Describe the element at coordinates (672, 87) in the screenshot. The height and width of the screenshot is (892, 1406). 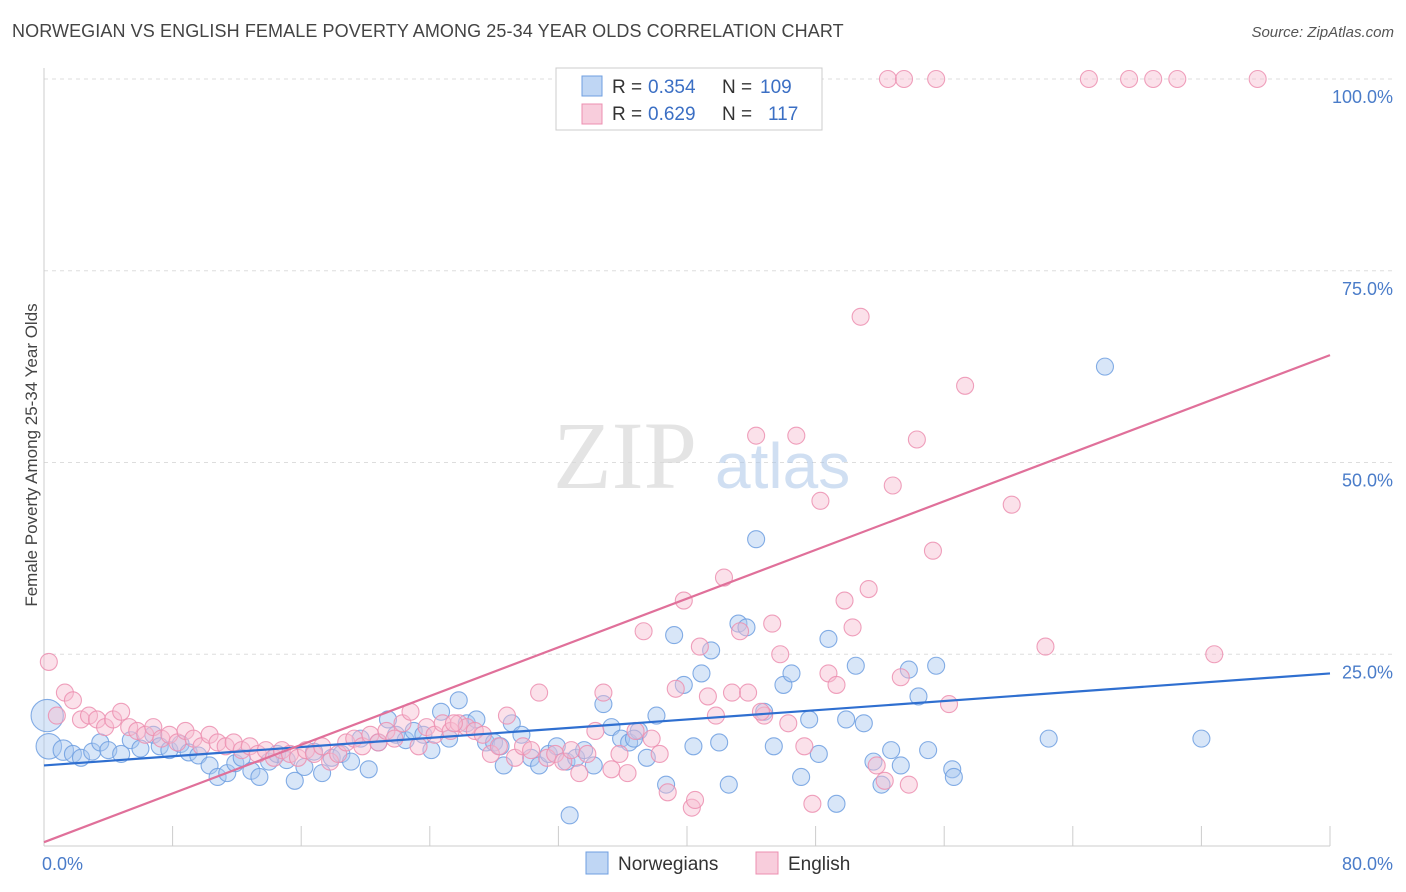
I see `legend-r-value: 0.354` at that location.